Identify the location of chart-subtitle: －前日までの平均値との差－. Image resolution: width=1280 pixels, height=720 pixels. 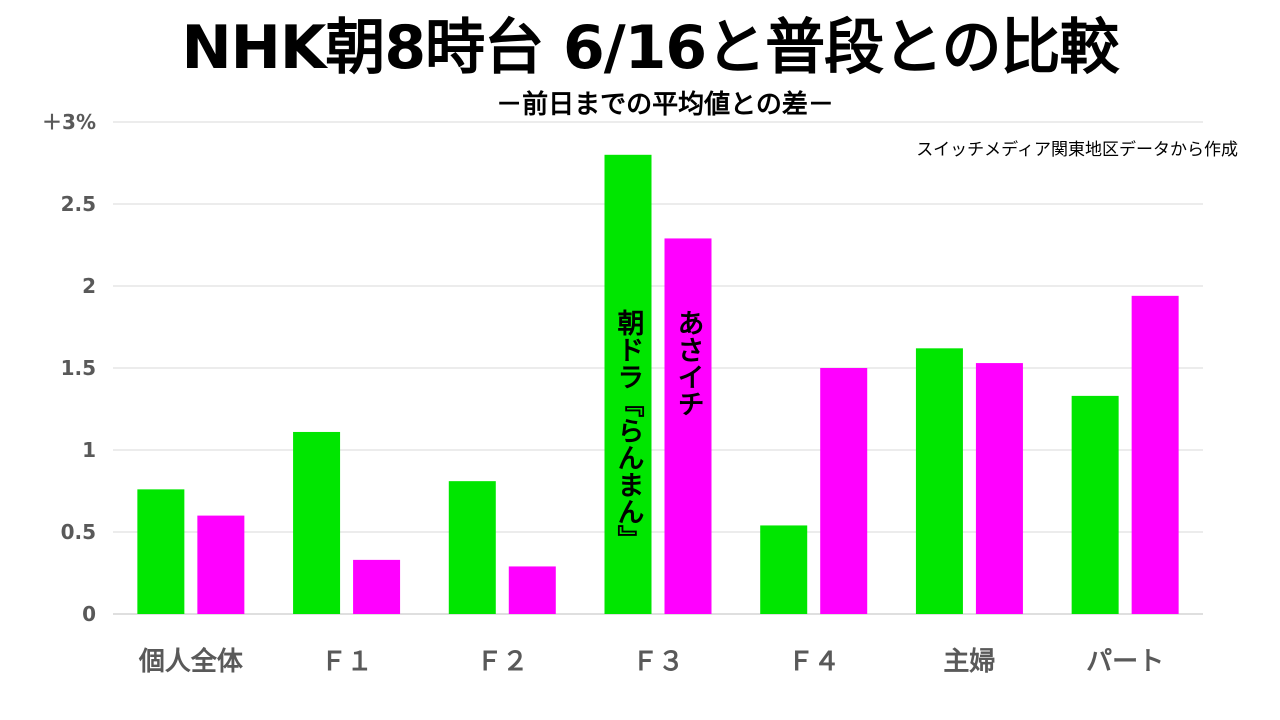
(665, 105).